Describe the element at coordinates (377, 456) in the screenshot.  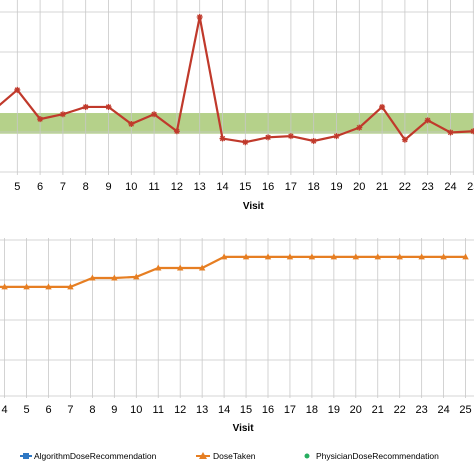
I see `legend-label-physician: PhysicianDoseRecommendation` at that location.